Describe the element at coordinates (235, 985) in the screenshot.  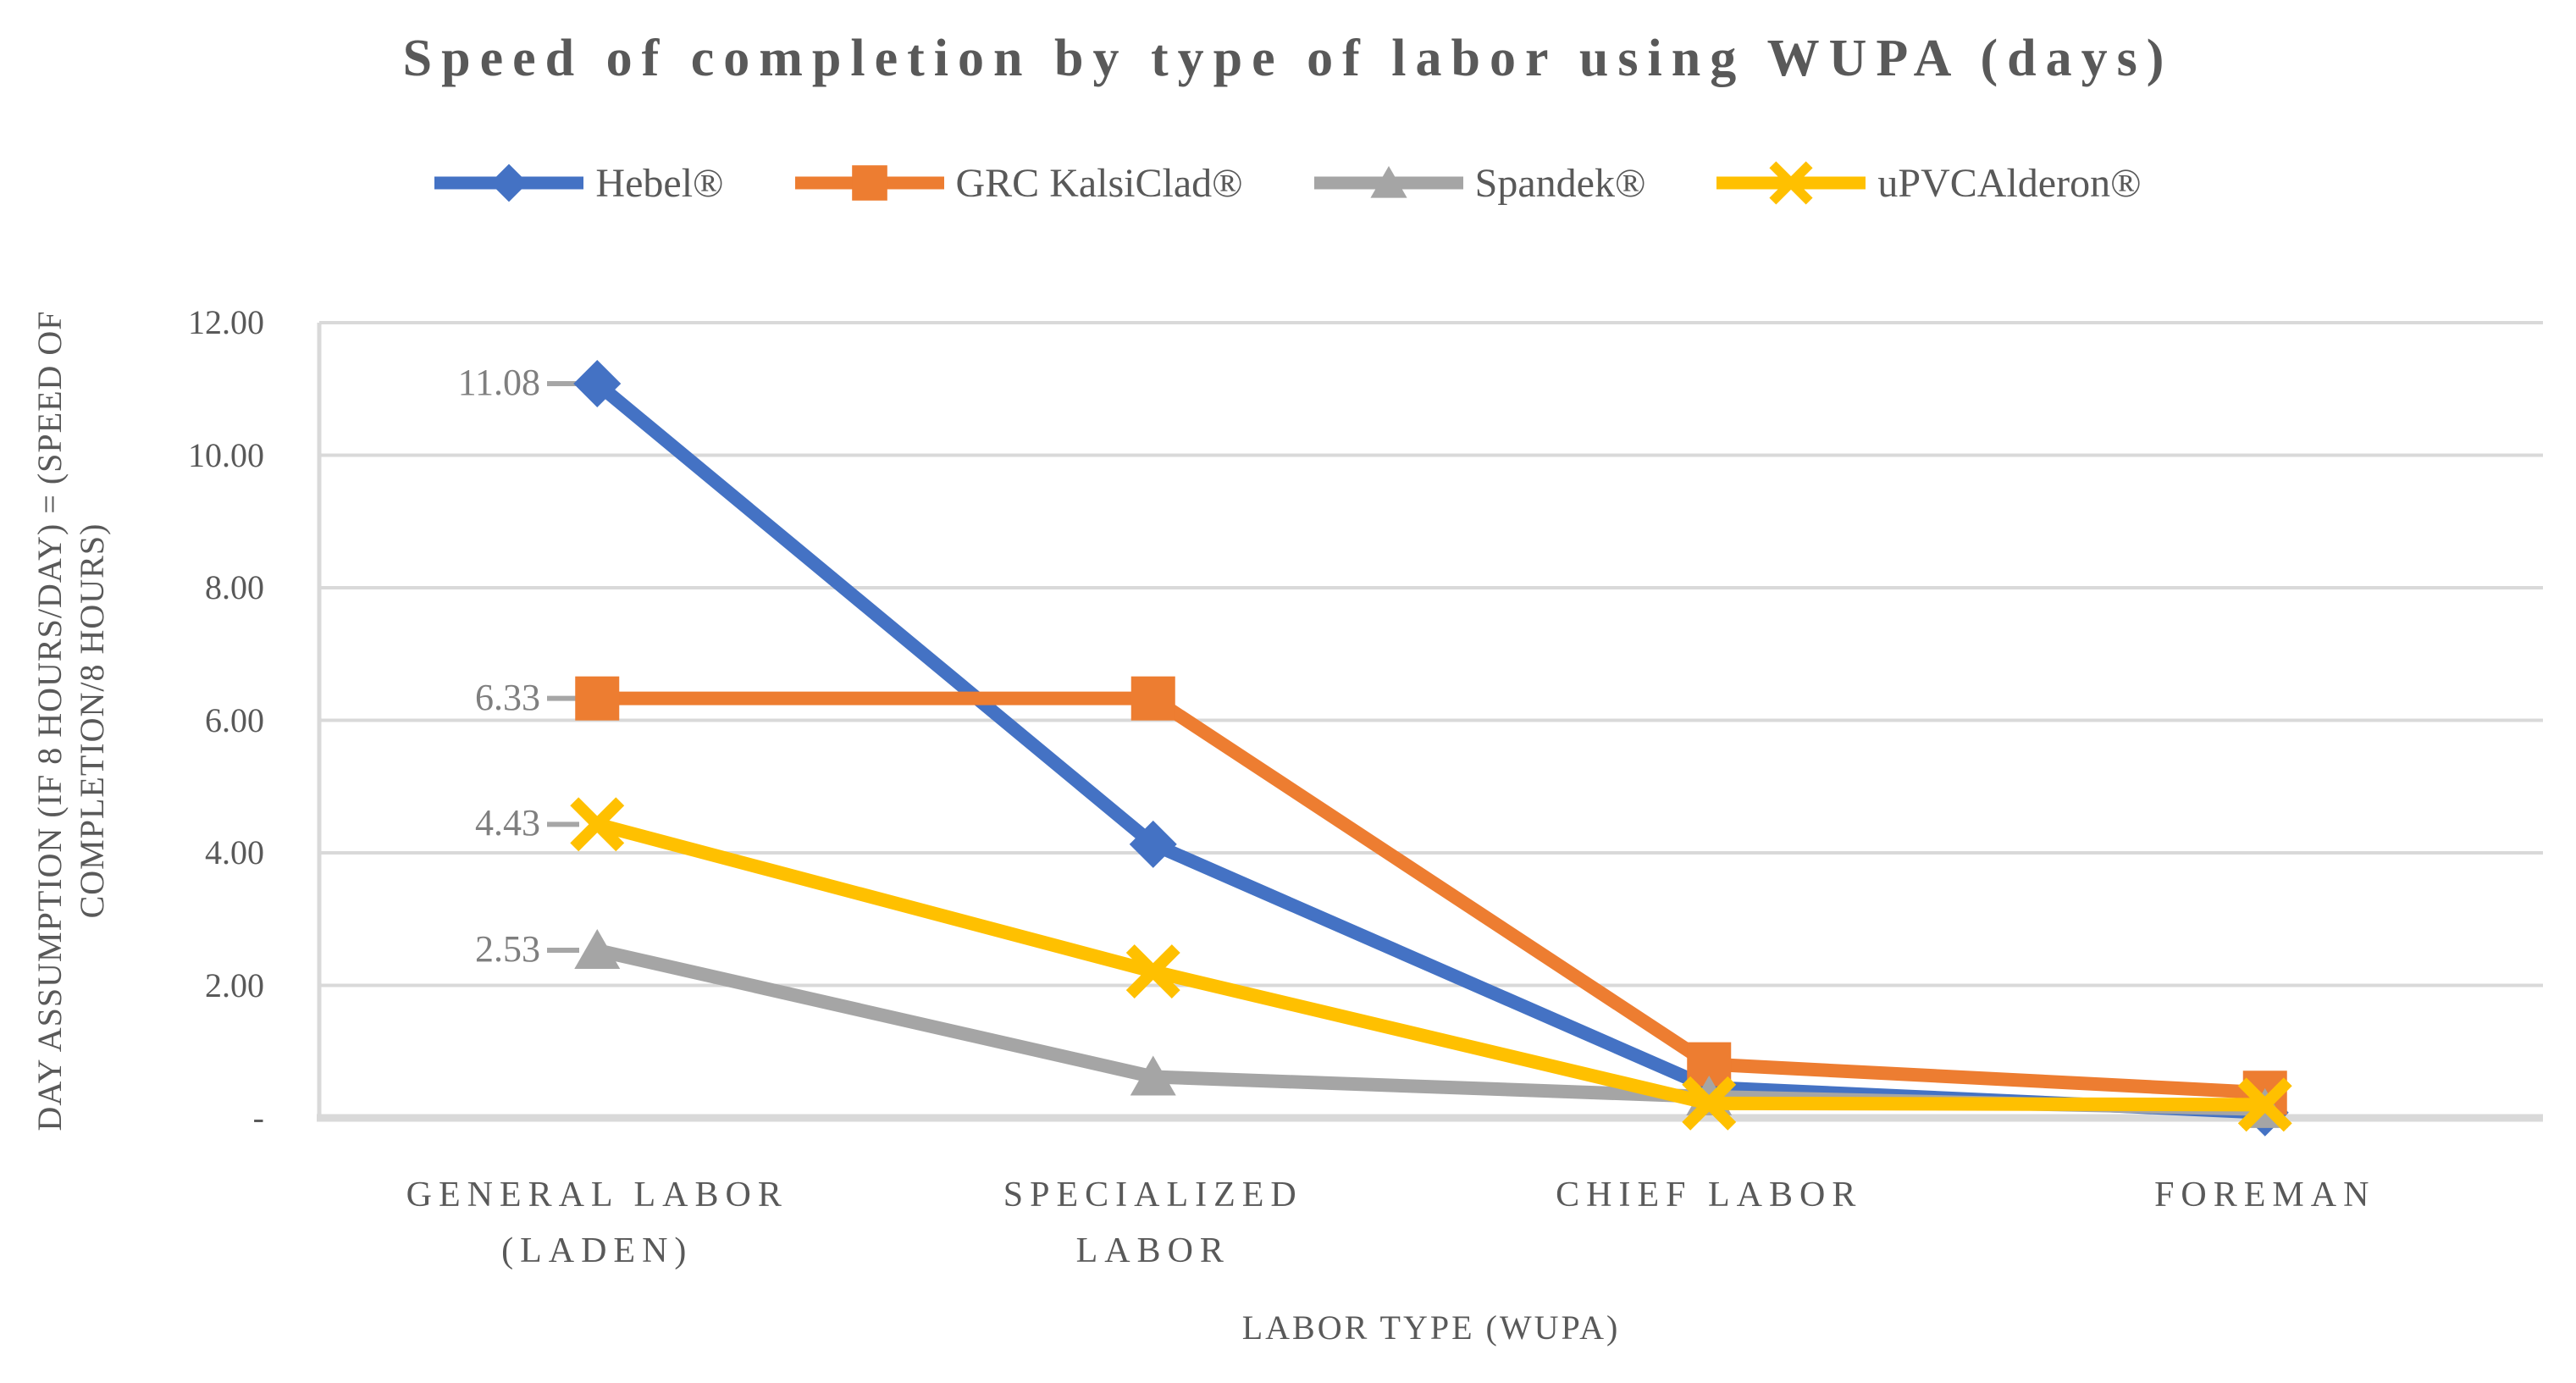
I see `y-tick-label: 2.00` at that location.